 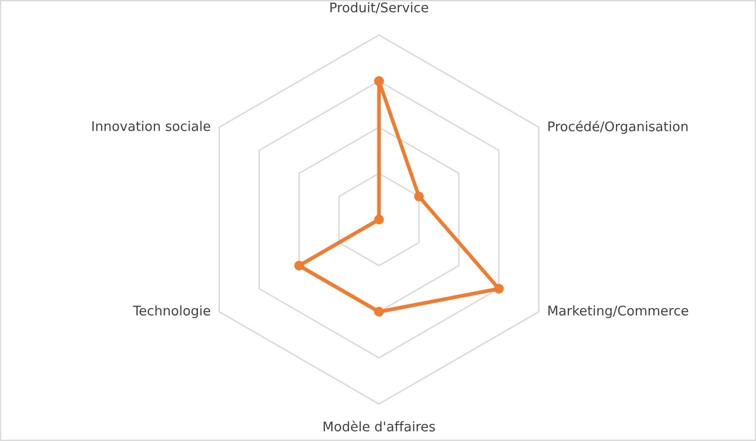 What do you see at coordinates (151, 126) in the screenshot?
I see `spoke-label: Innovation sociale` at bounding box center [151, 126].